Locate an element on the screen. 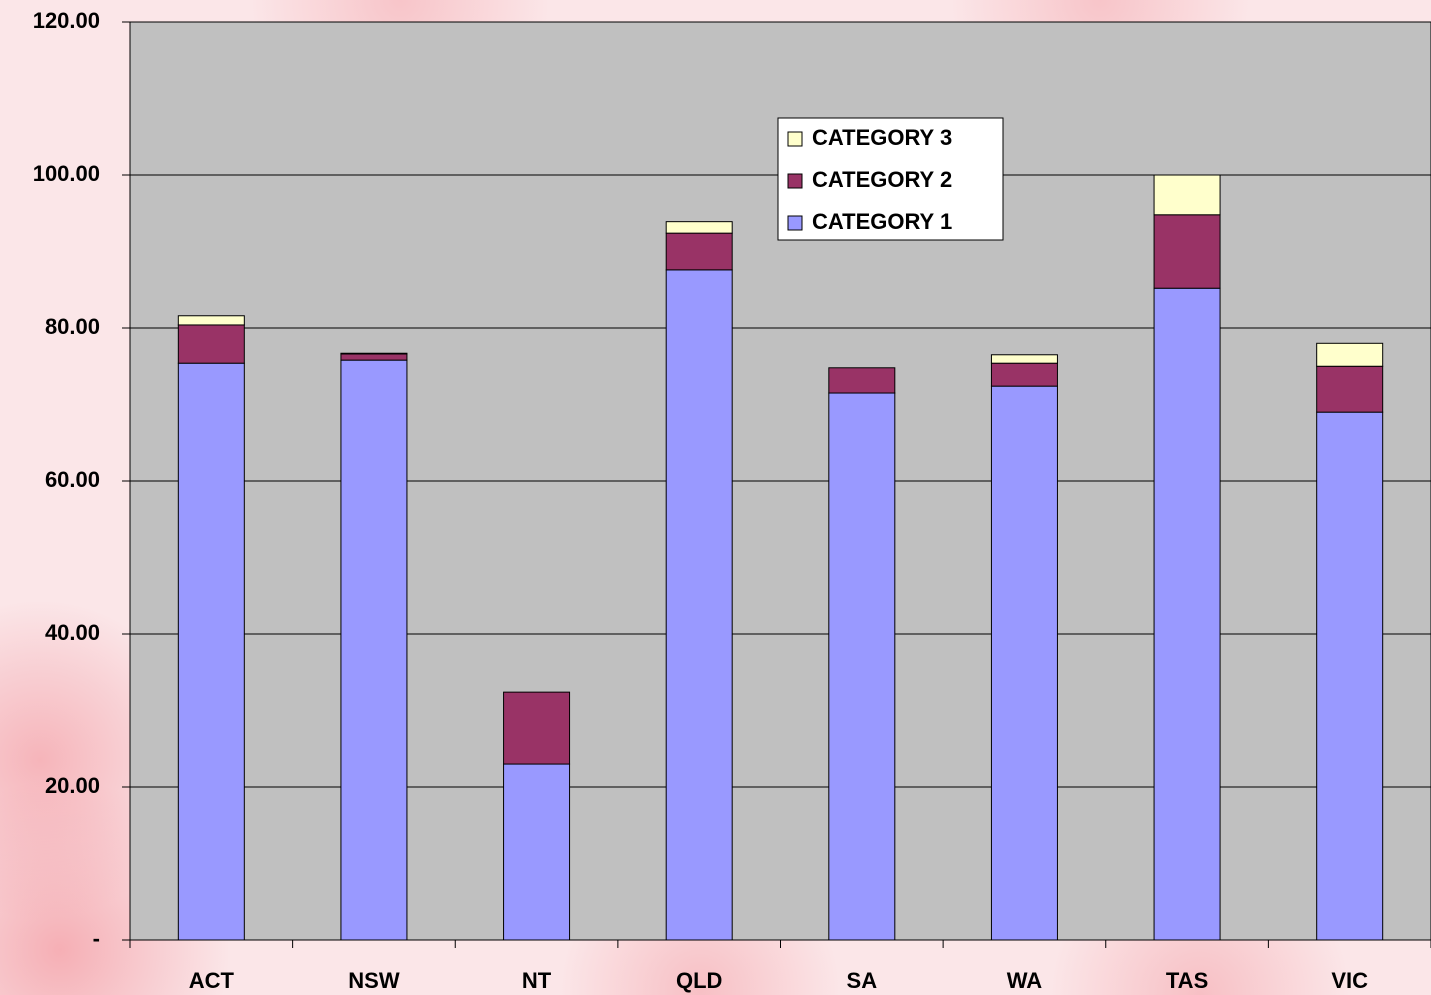 The height and width of the screenshot is (995, 1431). x-tick-label: NT is located at coordinates (537, 980).